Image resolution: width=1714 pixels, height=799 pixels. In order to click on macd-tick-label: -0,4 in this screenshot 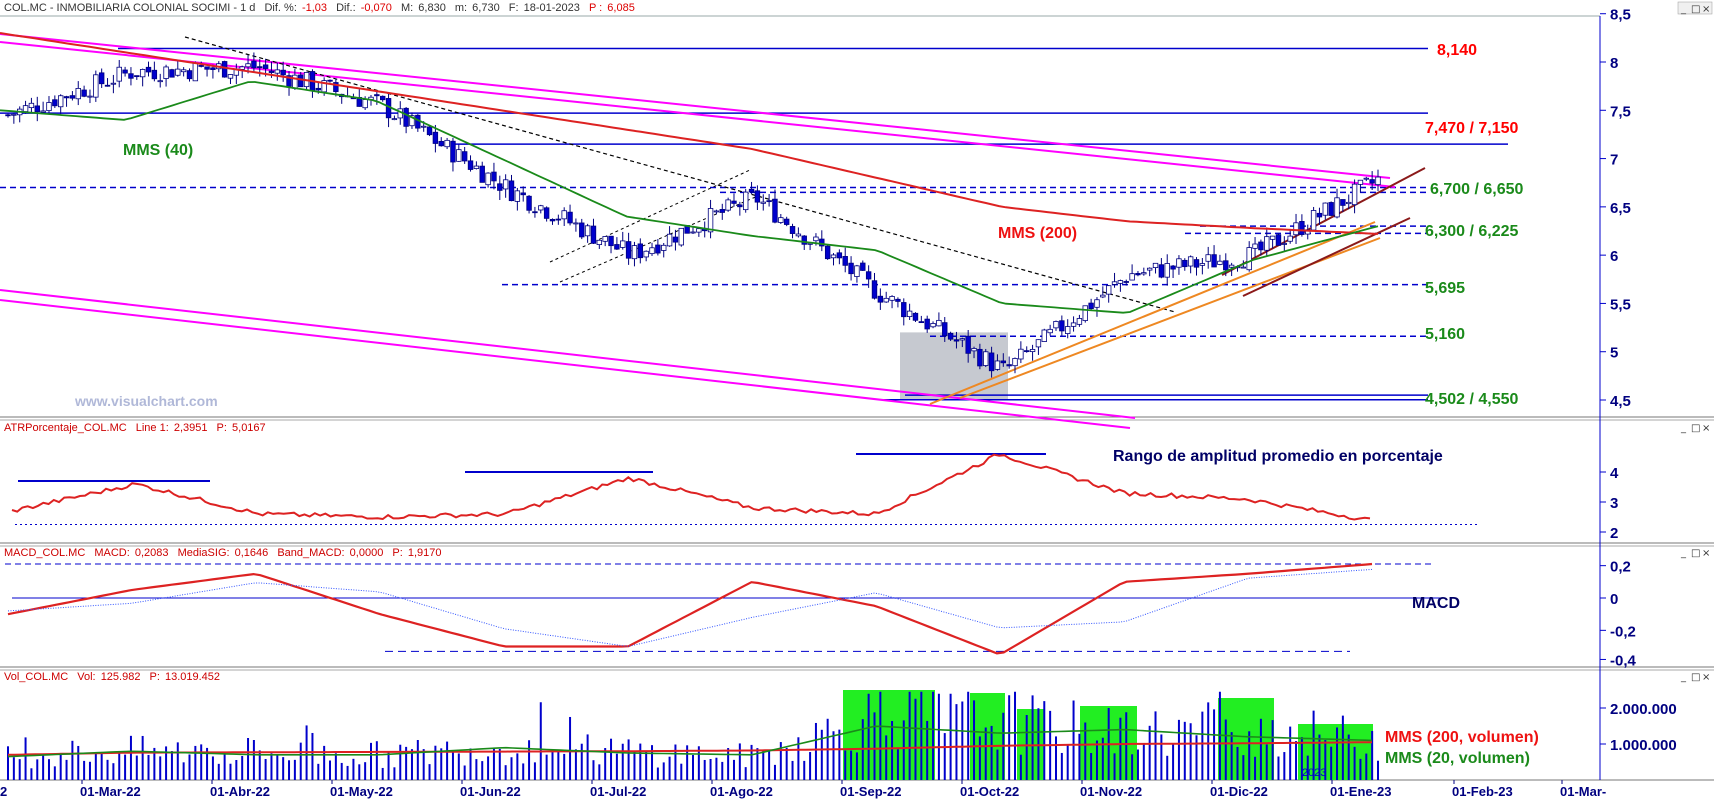, I will do `click(1623, 660)`.